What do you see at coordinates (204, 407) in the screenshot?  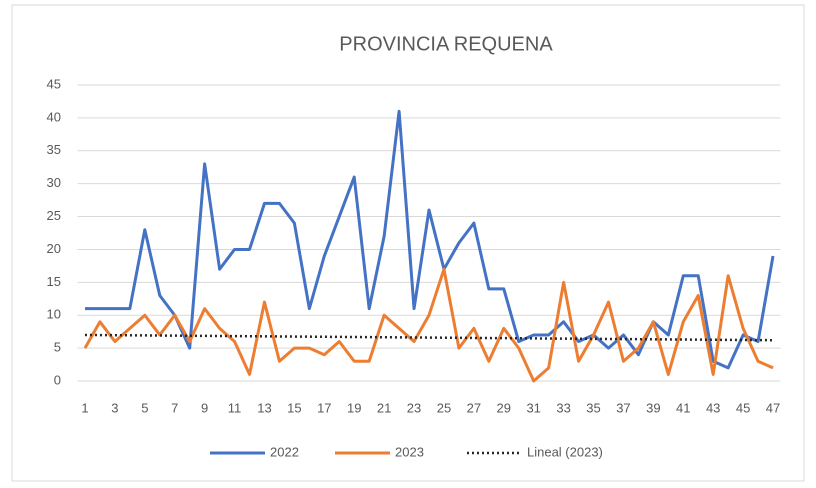 I see `x-tick-label: 9` at bounding box center [204, 407].